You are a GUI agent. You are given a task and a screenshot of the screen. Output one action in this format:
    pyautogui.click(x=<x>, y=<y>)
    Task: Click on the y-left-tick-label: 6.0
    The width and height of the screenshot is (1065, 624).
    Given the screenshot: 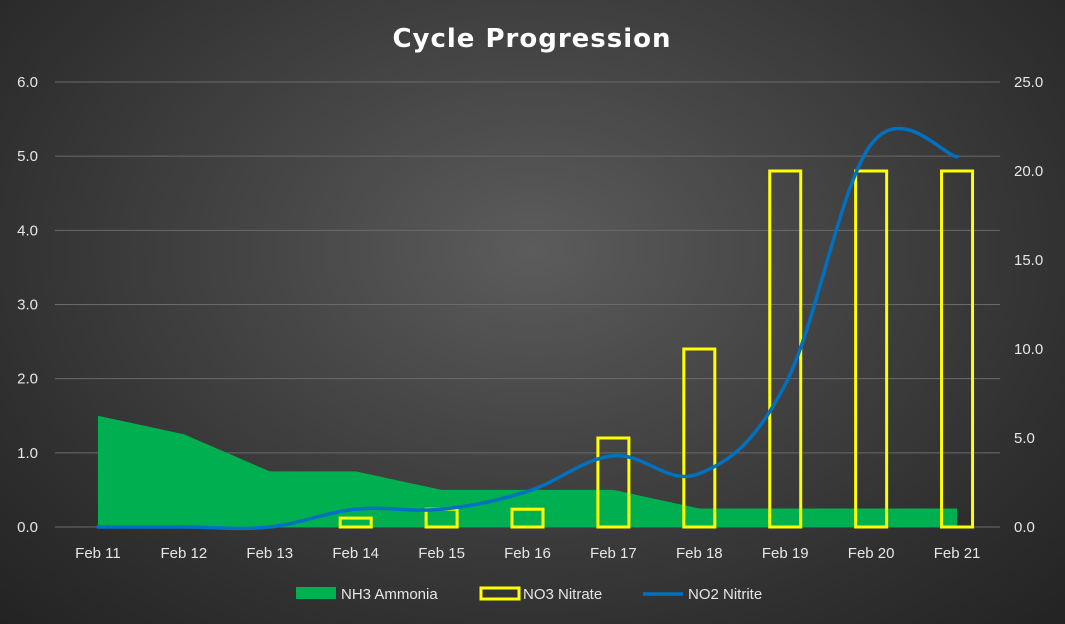 What is the action you would take?
    pyautogui.click(x=27, y=82)
    